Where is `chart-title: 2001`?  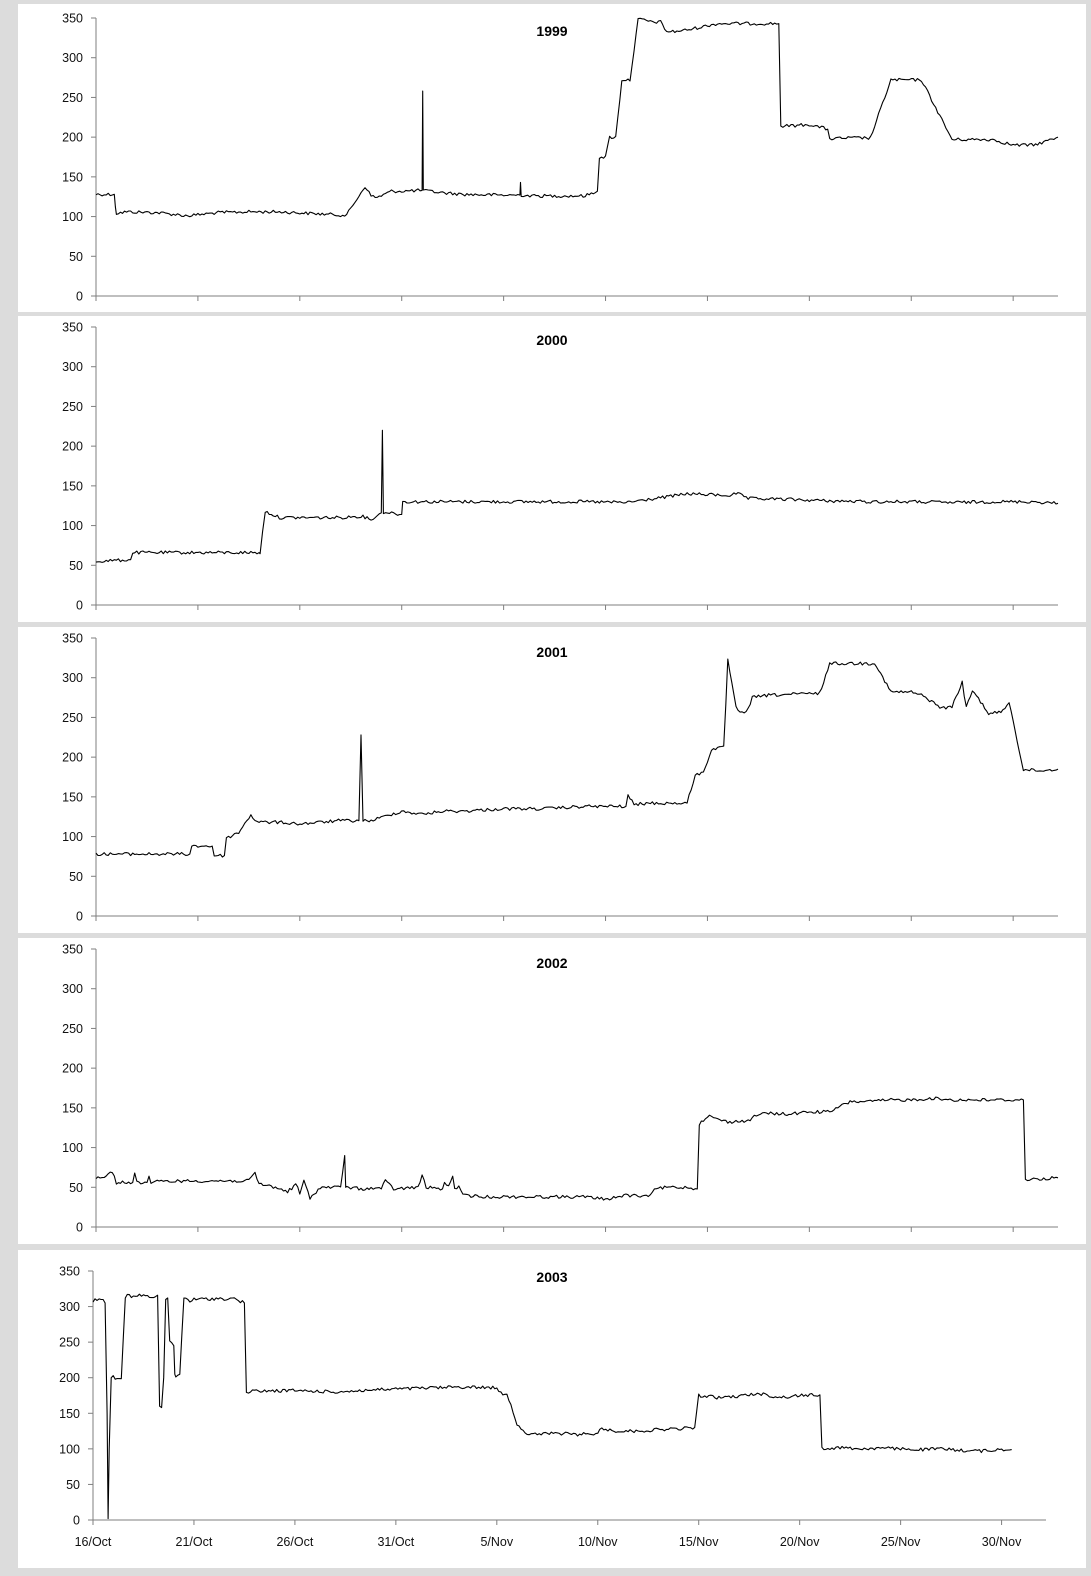 chart-title: 2001 is located at coordinates (551, 652).